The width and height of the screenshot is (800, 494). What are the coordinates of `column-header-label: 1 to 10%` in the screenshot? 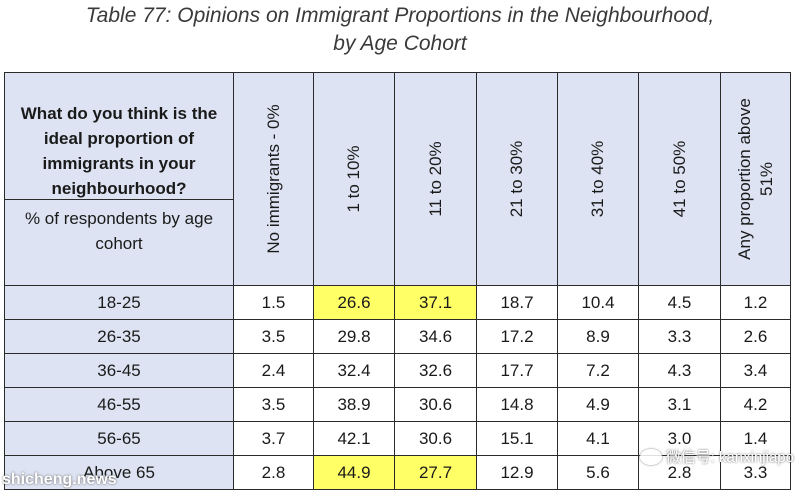 It's located at (353, 179).